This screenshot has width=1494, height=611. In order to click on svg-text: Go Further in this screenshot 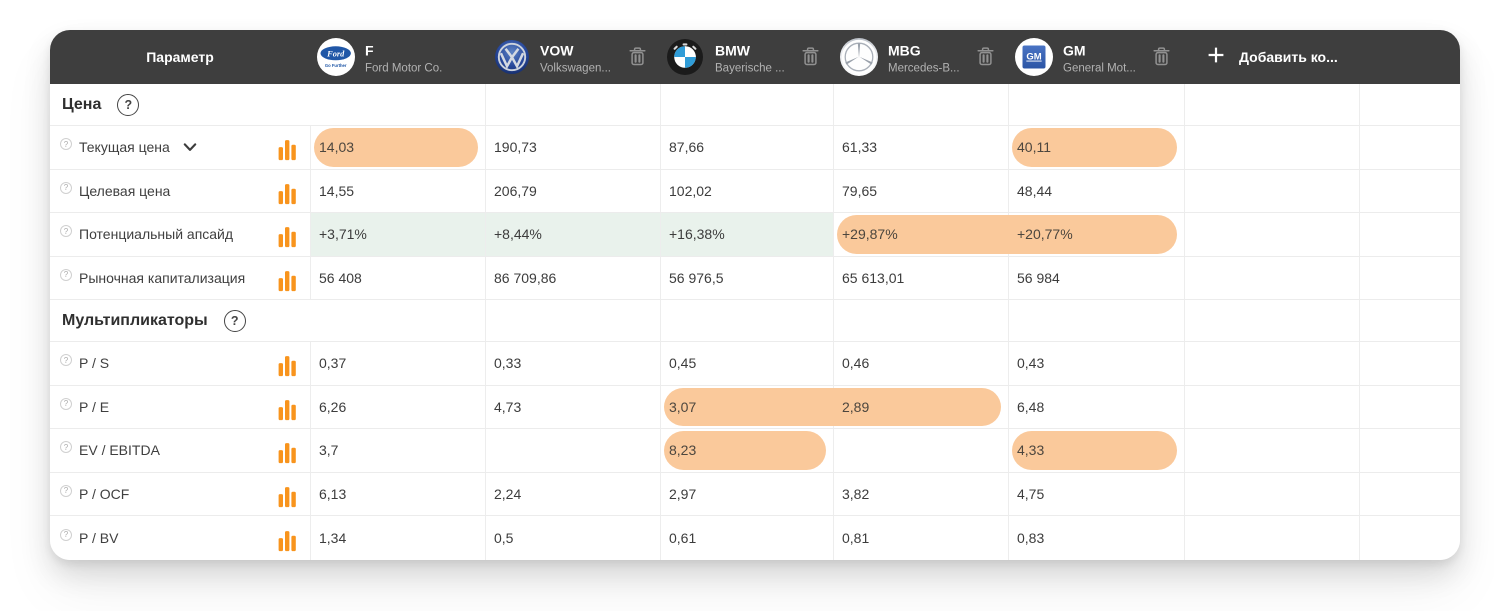, I will do `click(336, 65)`.